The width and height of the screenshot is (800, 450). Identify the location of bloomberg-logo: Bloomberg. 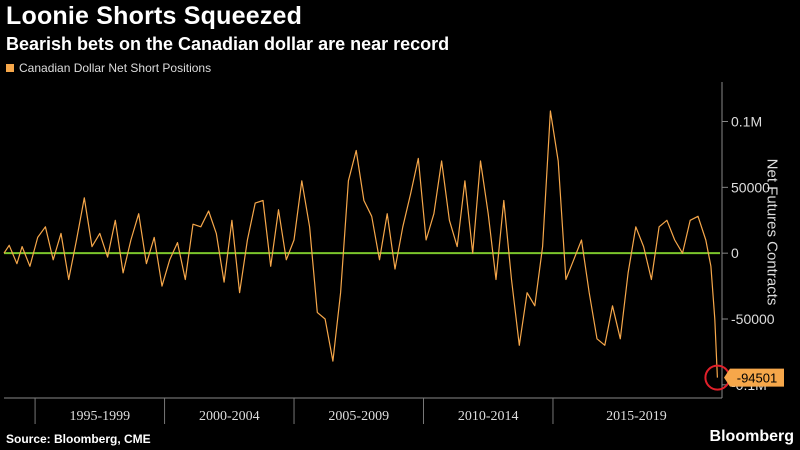
(751, 436).